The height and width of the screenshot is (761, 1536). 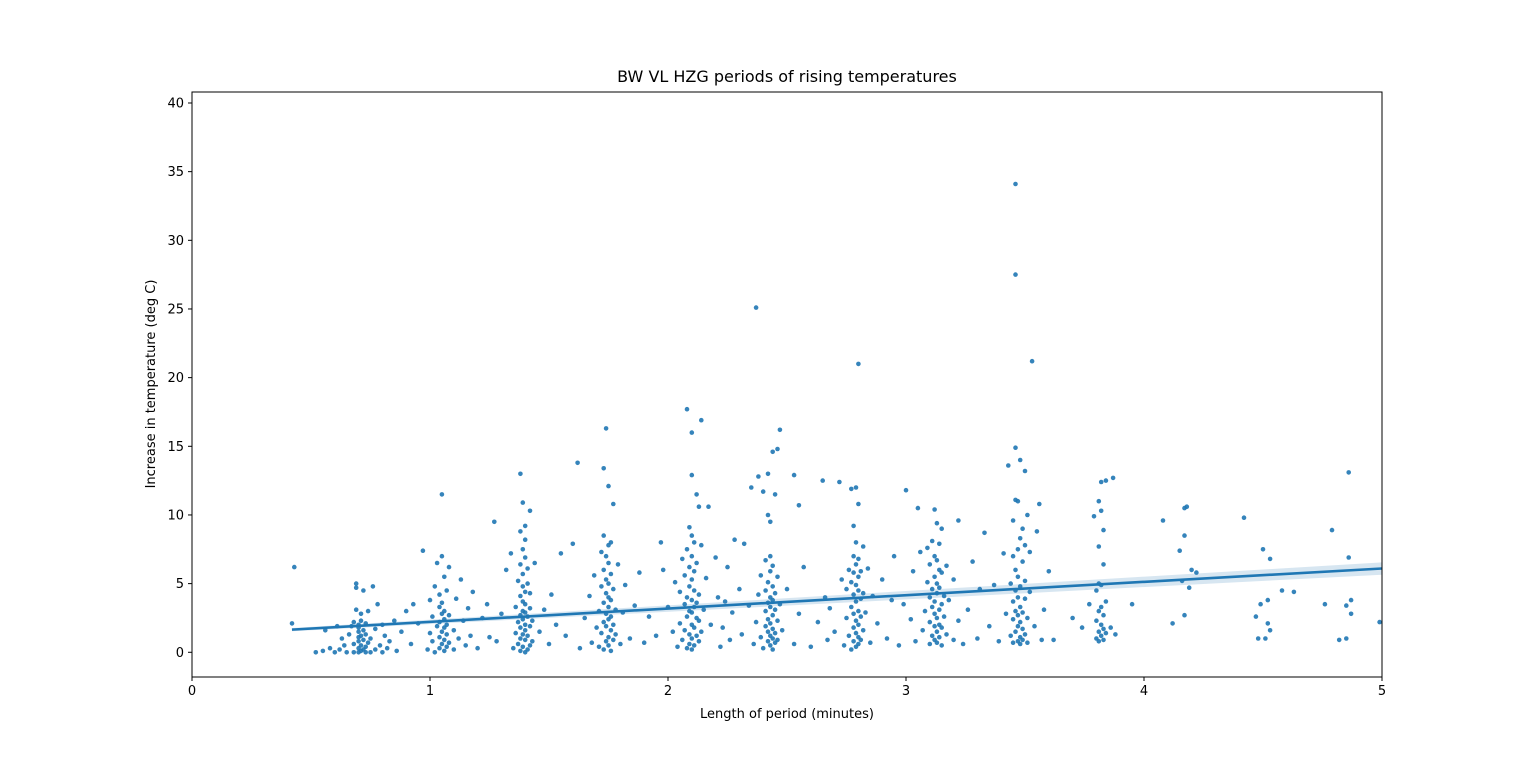 I want to click on x-tick-label: 5, so click(x=1382, y=691).